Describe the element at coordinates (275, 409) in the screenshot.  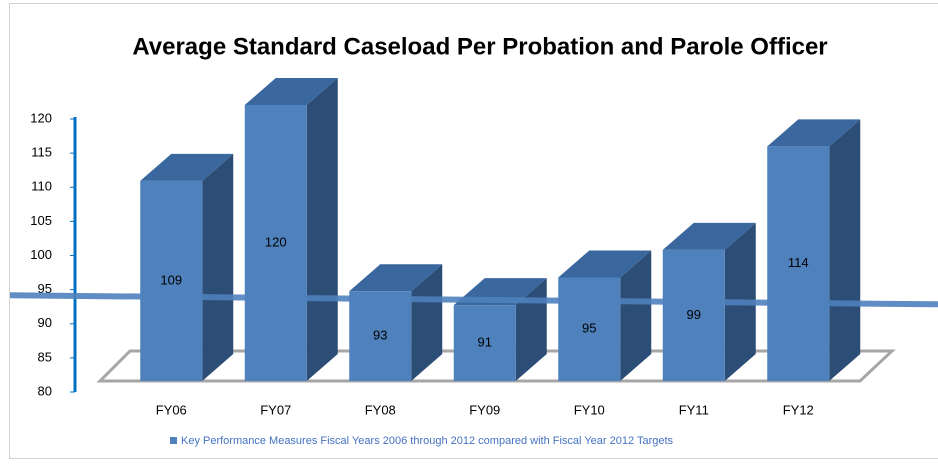
I see `x-tick-label: FY07` at that location.